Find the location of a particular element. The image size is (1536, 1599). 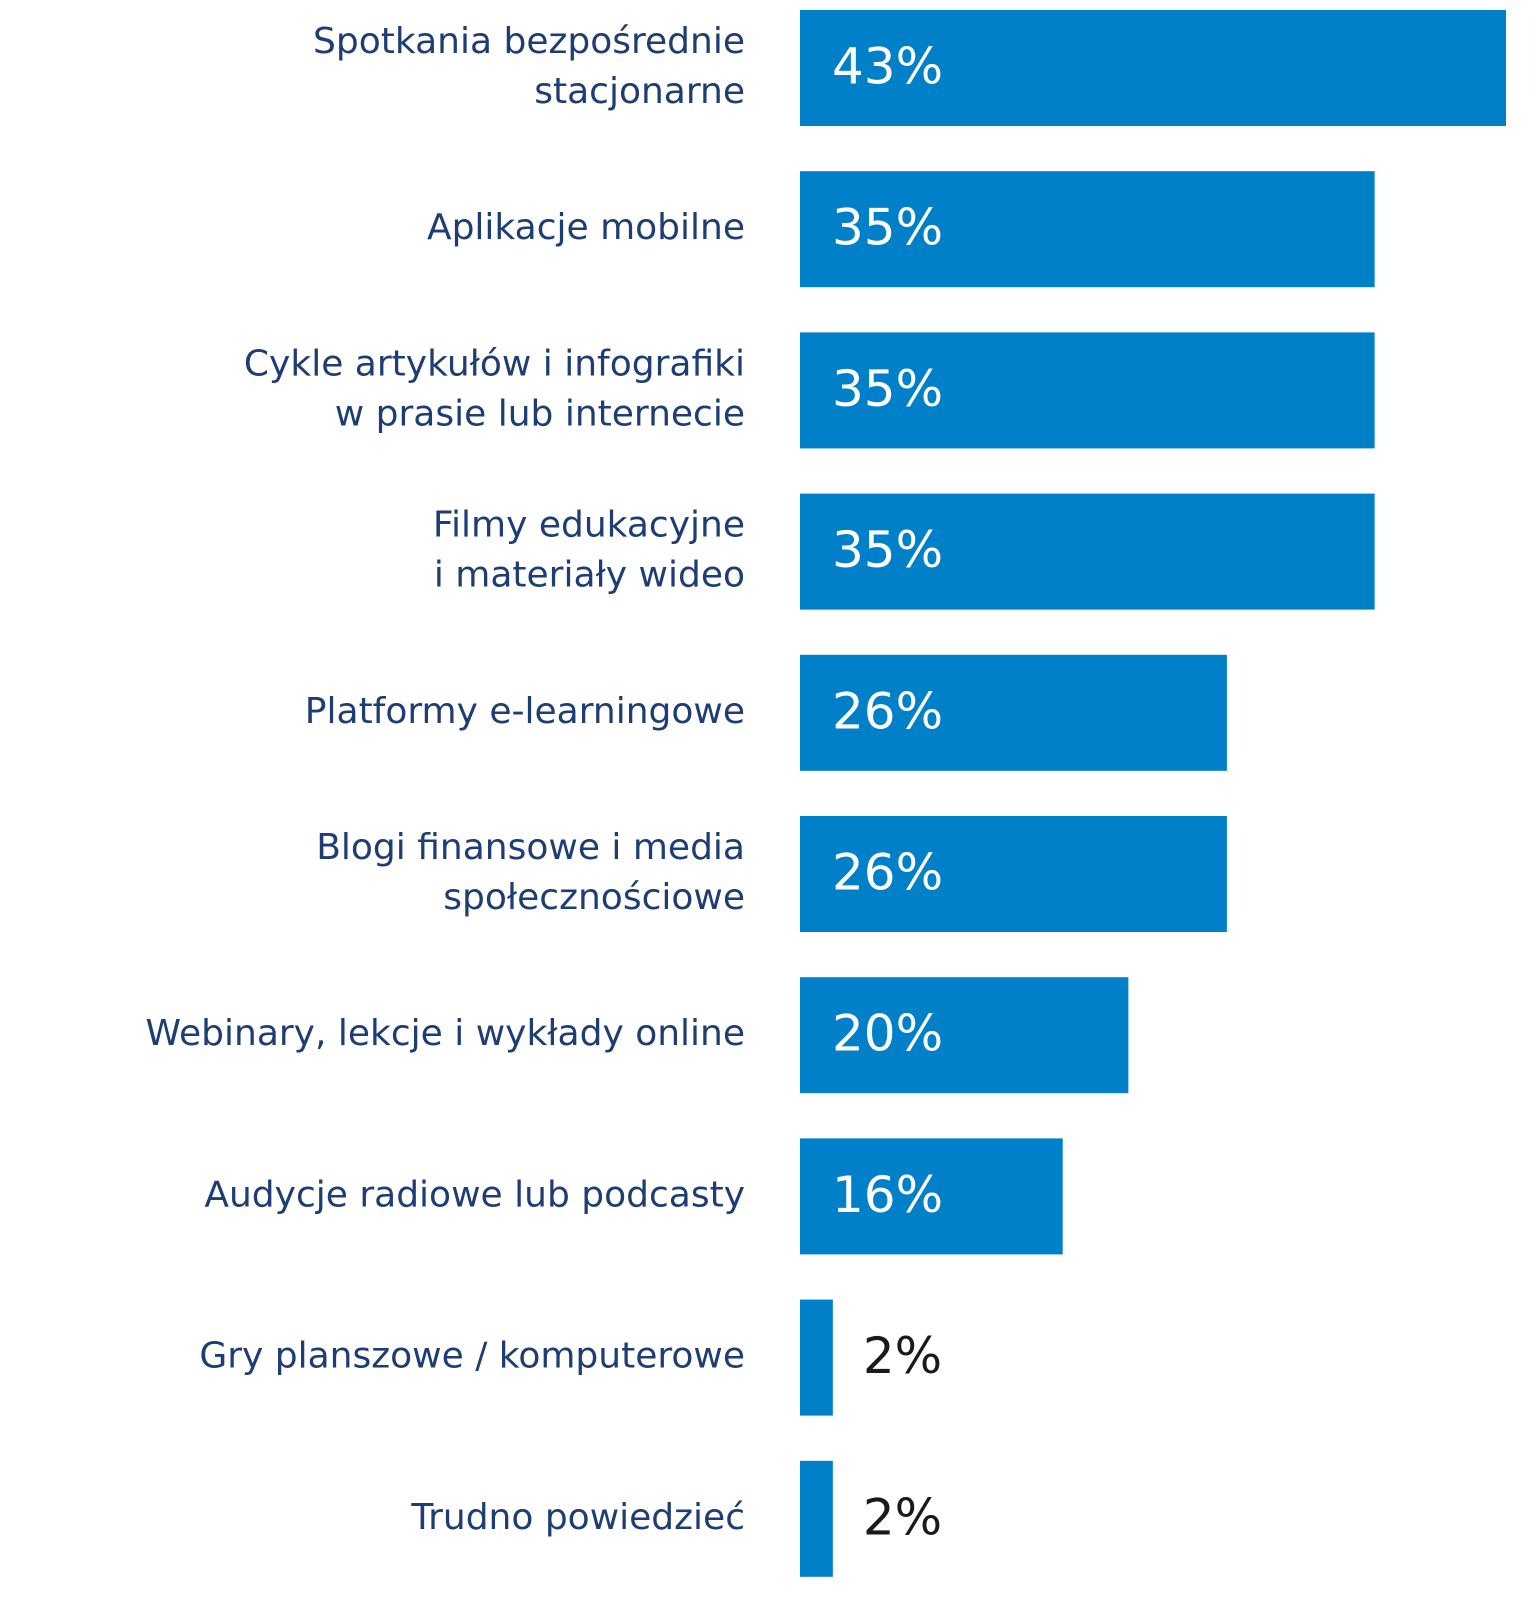

category-label: Spotkania bezpośrednie is located at coordinates (529, 41).